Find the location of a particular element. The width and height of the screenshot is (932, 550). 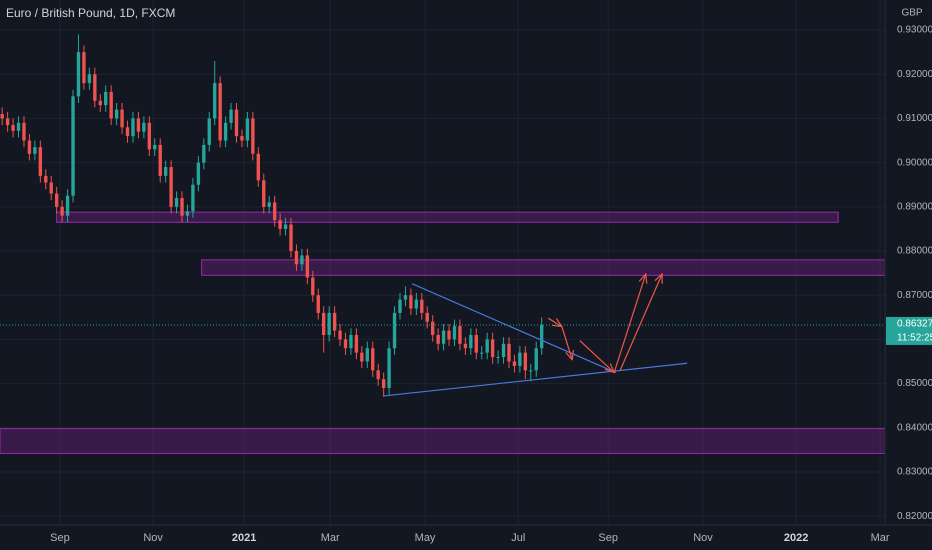

chart-title: Euro / British Pound, 1D, FXCM is located at coordinates (90, 13).